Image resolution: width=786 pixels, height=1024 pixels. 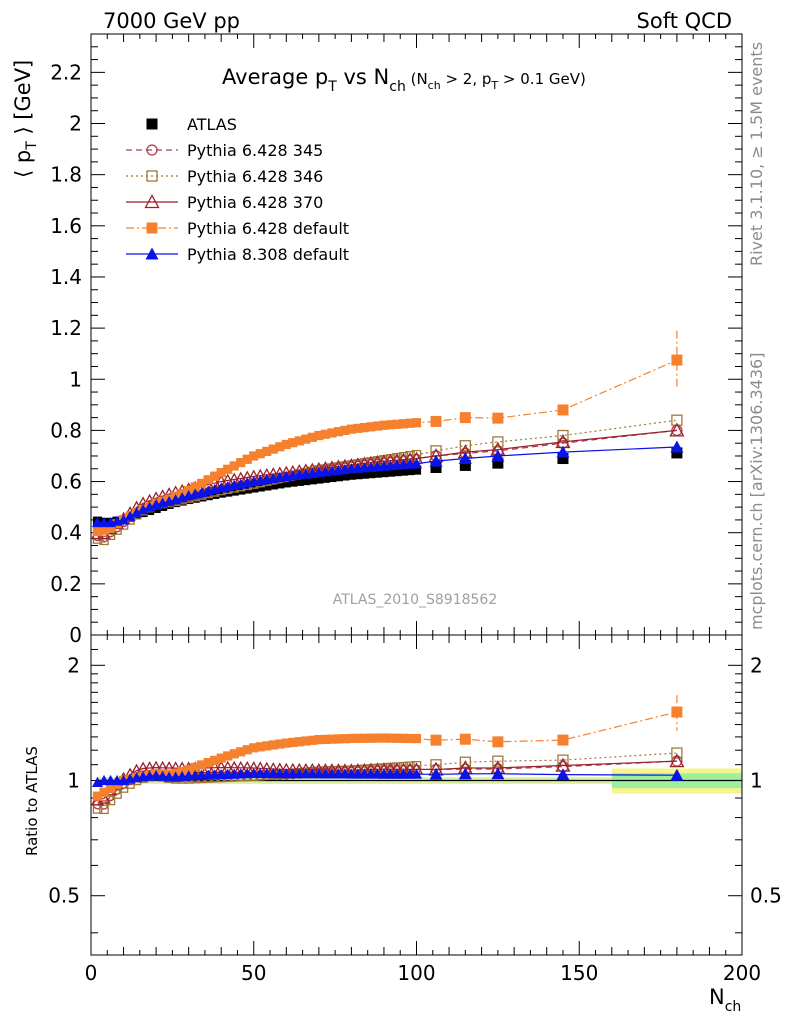 What do you see at coordinates (75, 379) in the screenshot?
I see `y-tick-label: 1` at bounding box center [75, 379].